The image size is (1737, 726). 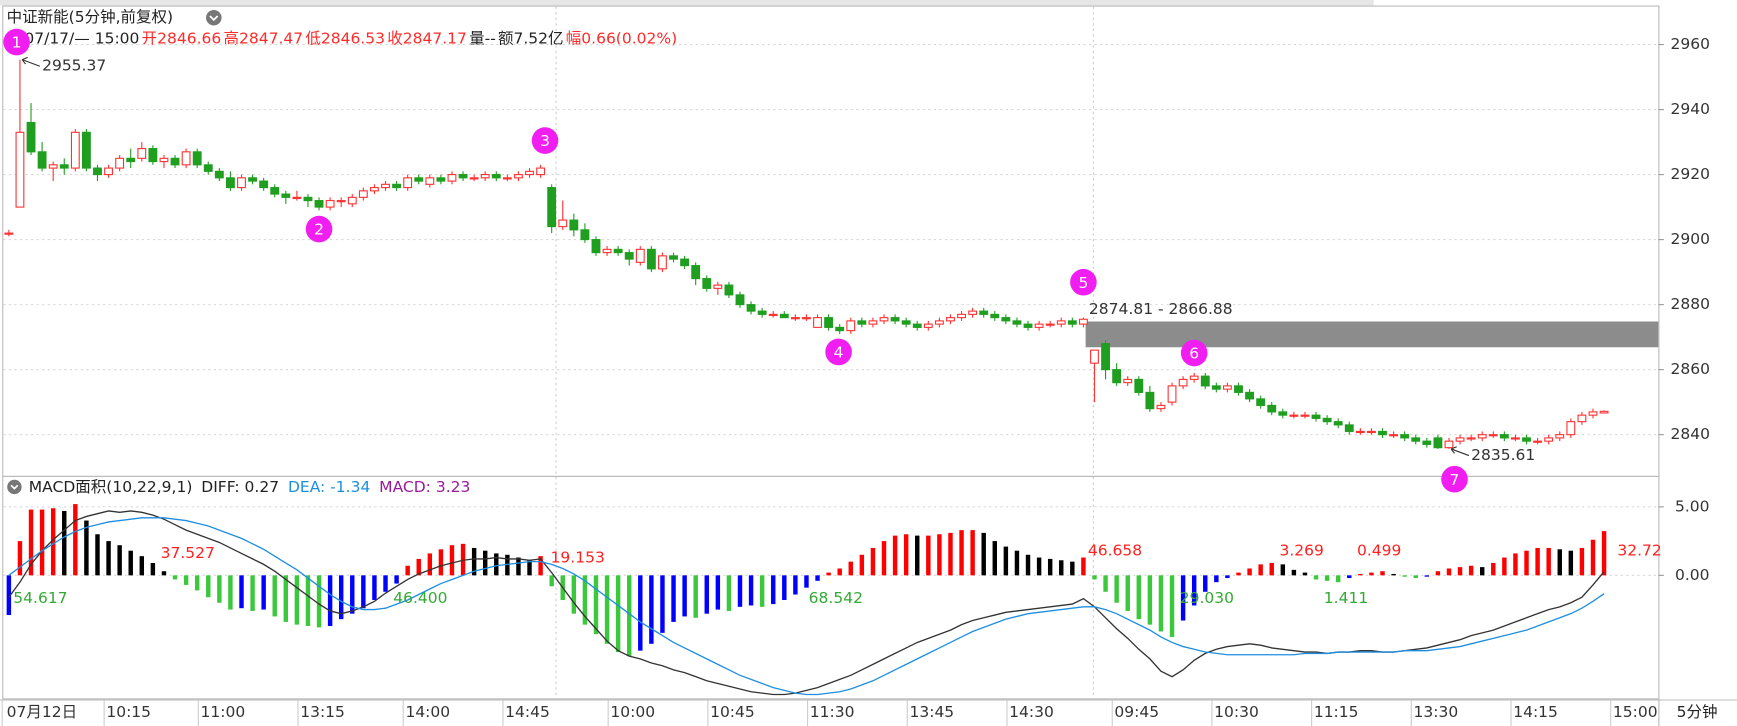 I want to click on macd-menu, so click(x=14, y=487).